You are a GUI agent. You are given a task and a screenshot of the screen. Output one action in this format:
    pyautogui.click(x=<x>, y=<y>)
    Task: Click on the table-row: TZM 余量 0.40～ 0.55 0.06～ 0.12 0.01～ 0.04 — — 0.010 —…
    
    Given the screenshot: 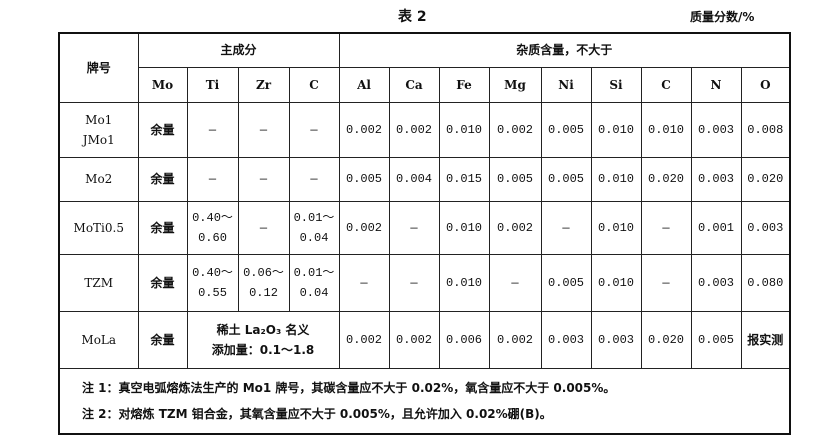 What is the action you would take?
    pyautogui.click(x=424, y=282)
    